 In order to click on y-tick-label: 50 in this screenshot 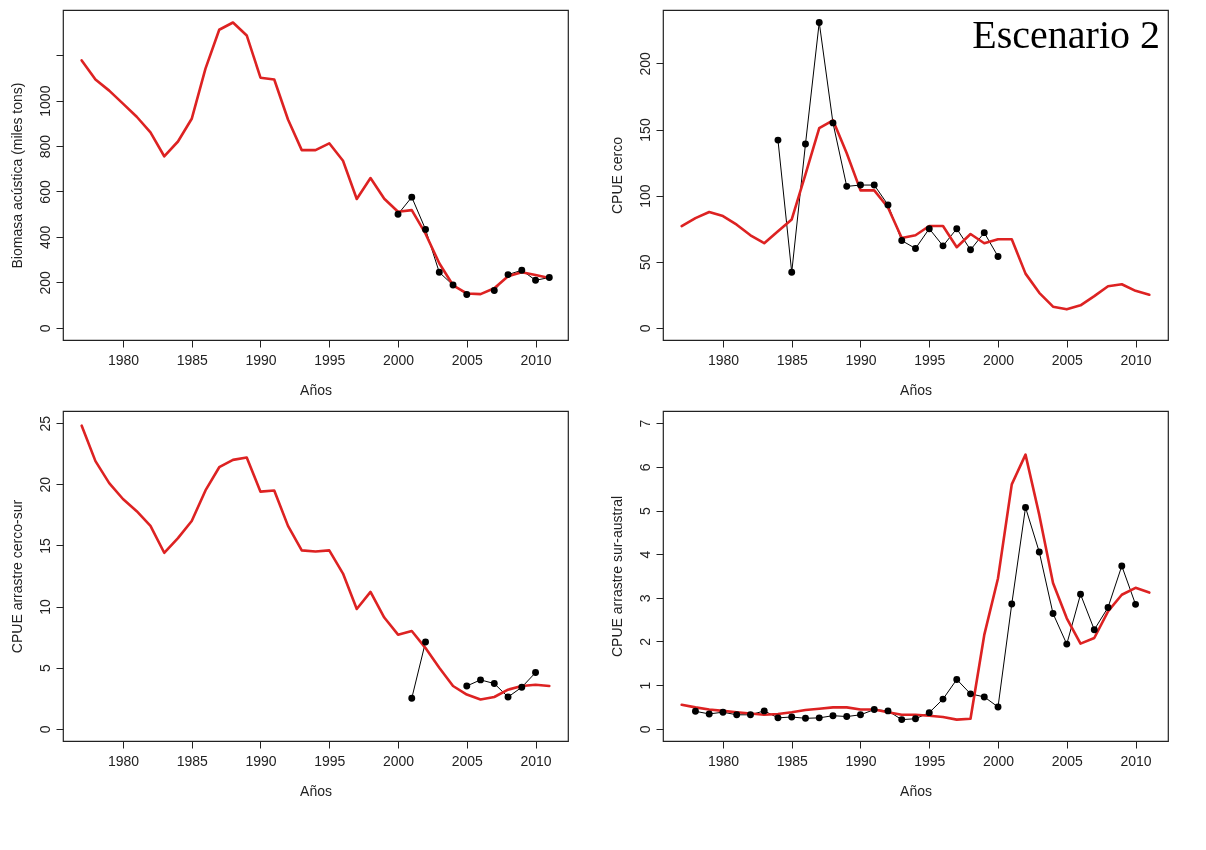, I will do `click(644, 262)`.